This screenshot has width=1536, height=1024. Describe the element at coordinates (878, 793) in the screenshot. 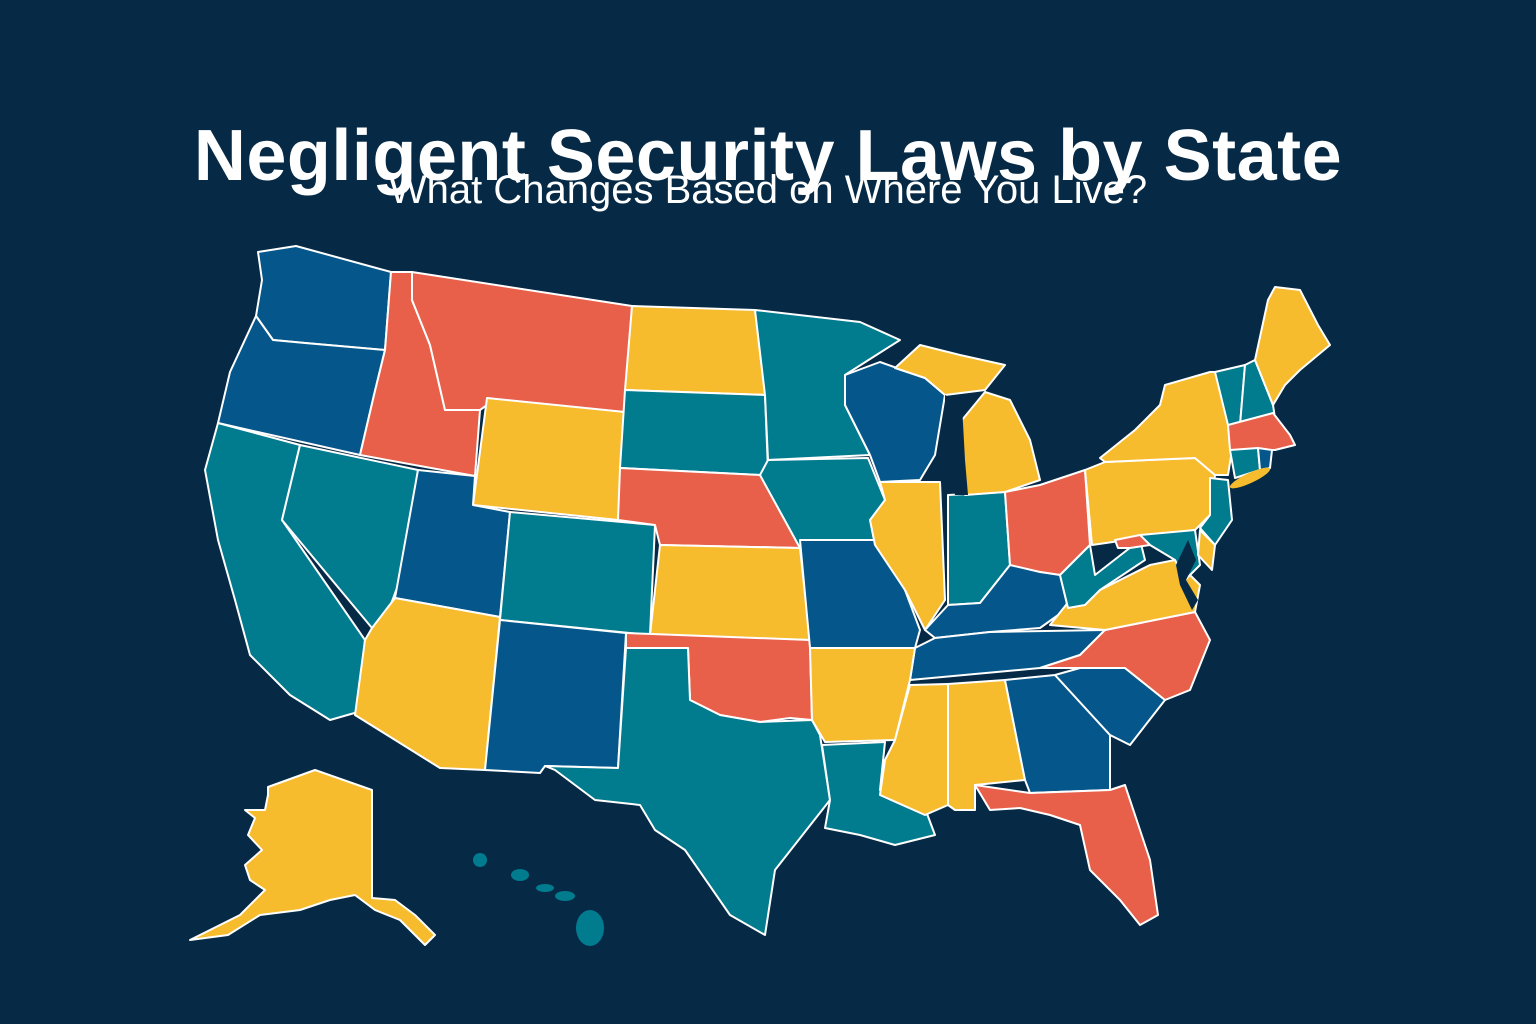

I see `state-louisiana` at that location.